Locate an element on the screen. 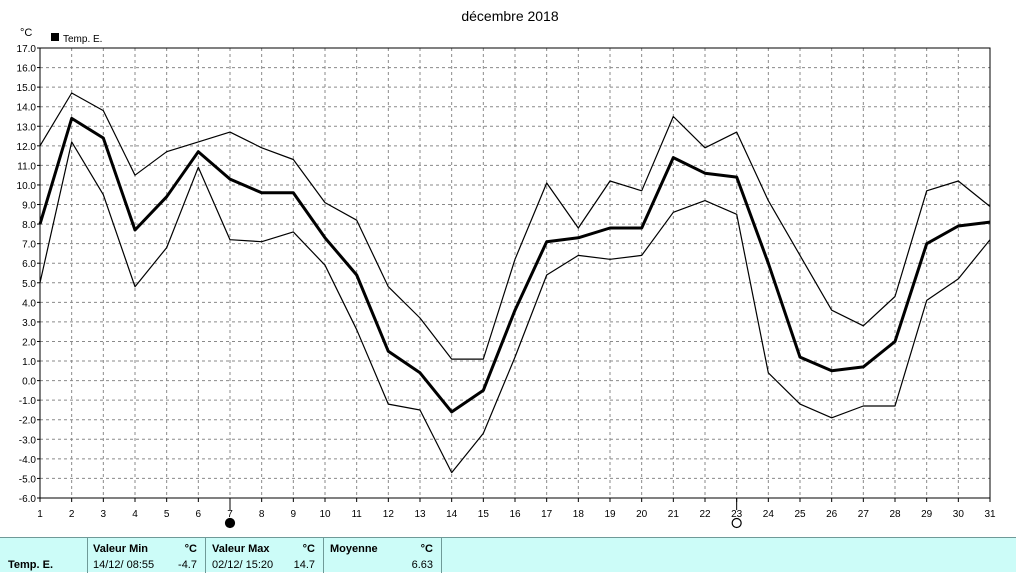  y-tick-label: 15.0 is located at coordinates (27, 88).